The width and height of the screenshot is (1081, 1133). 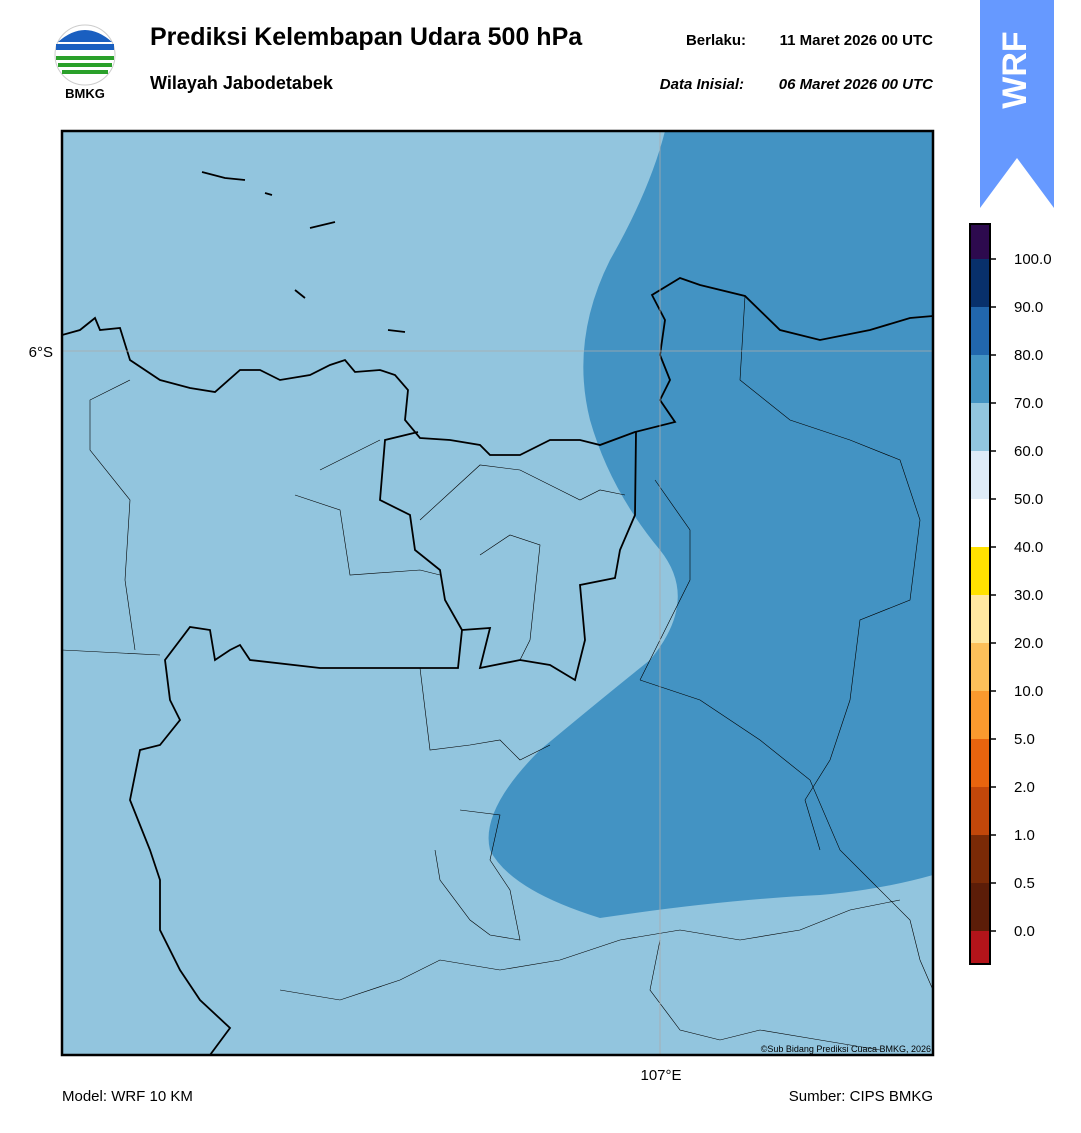 I want to click on colorbar-label: 0.5, so click(x=1024, y=883).